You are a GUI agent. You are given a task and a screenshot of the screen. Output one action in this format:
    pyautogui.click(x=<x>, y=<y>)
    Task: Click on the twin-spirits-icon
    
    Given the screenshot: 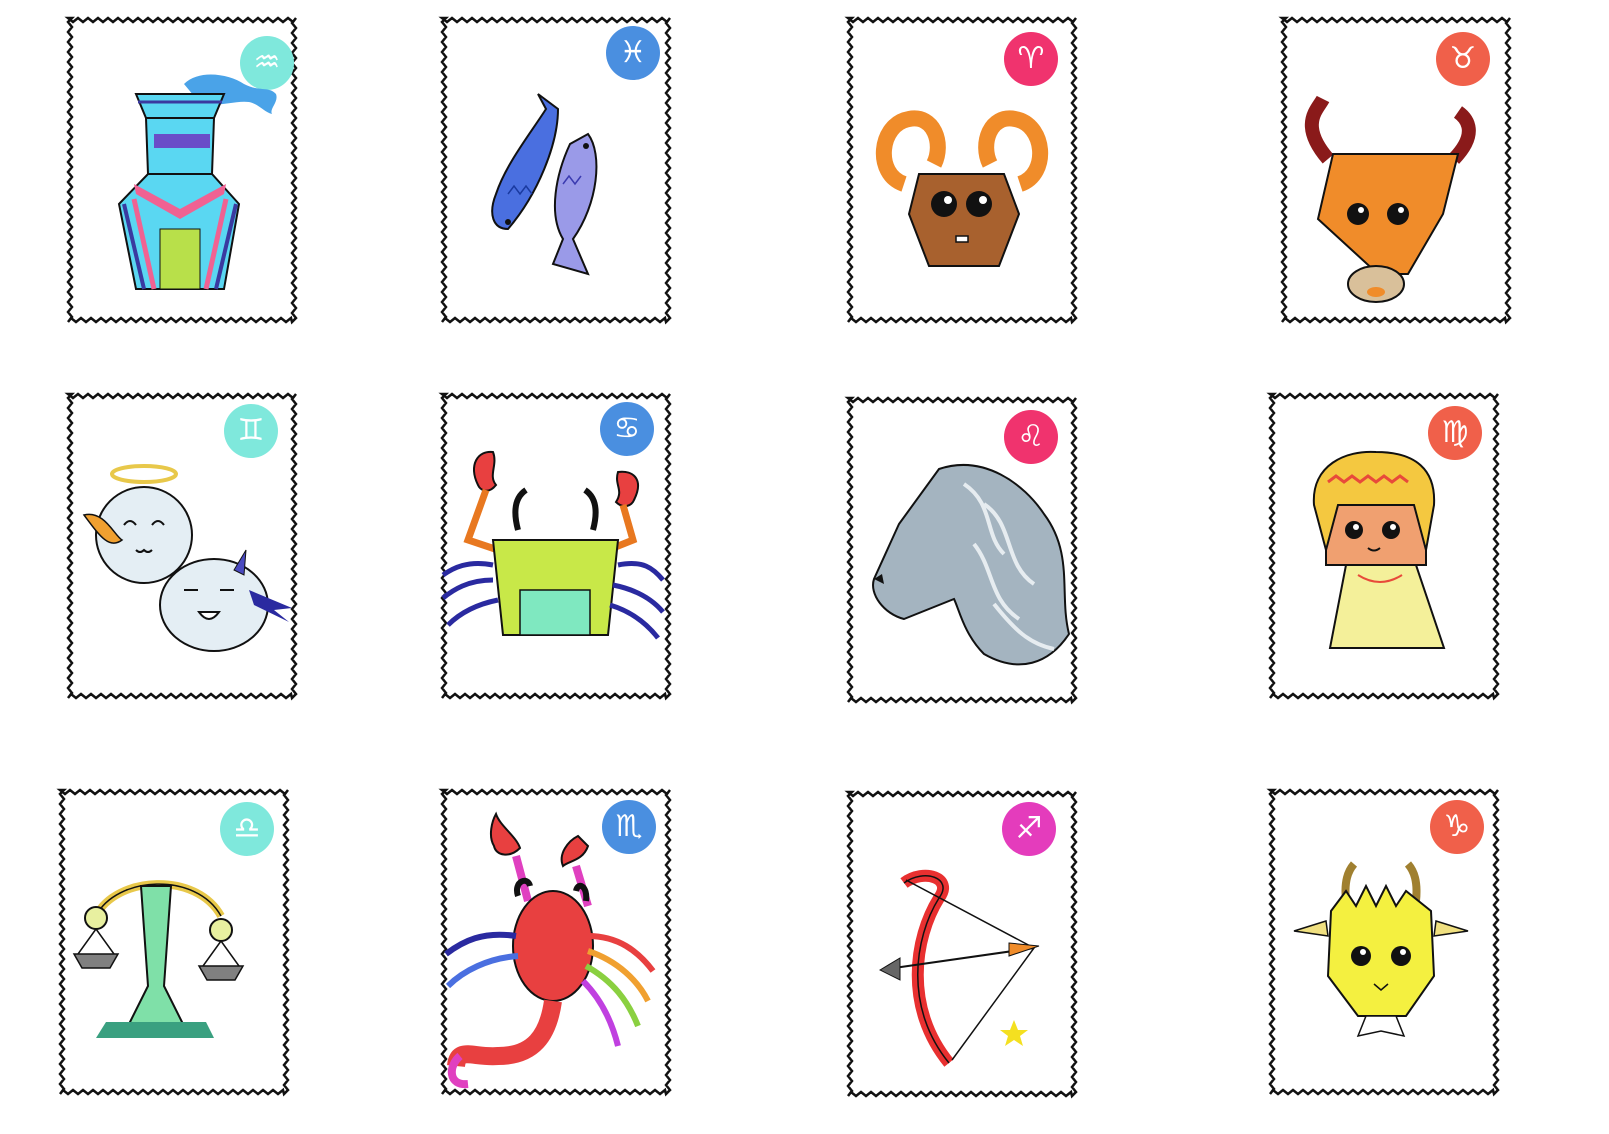 What is the action you would take?
    pyautogui.click(x=187, y=558)
    